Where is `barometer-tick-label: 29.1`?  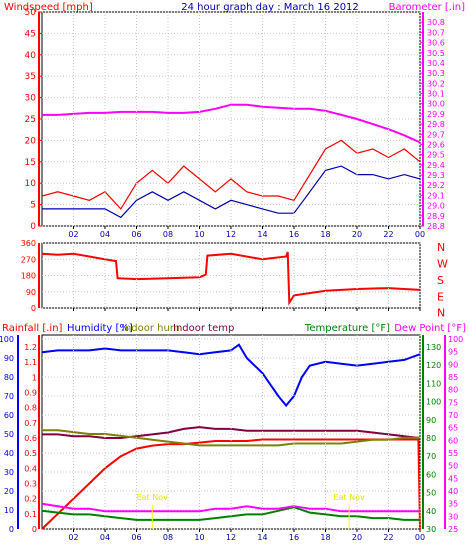
barometer-tick-label: 29.1 is located at coordinates (436, 195).